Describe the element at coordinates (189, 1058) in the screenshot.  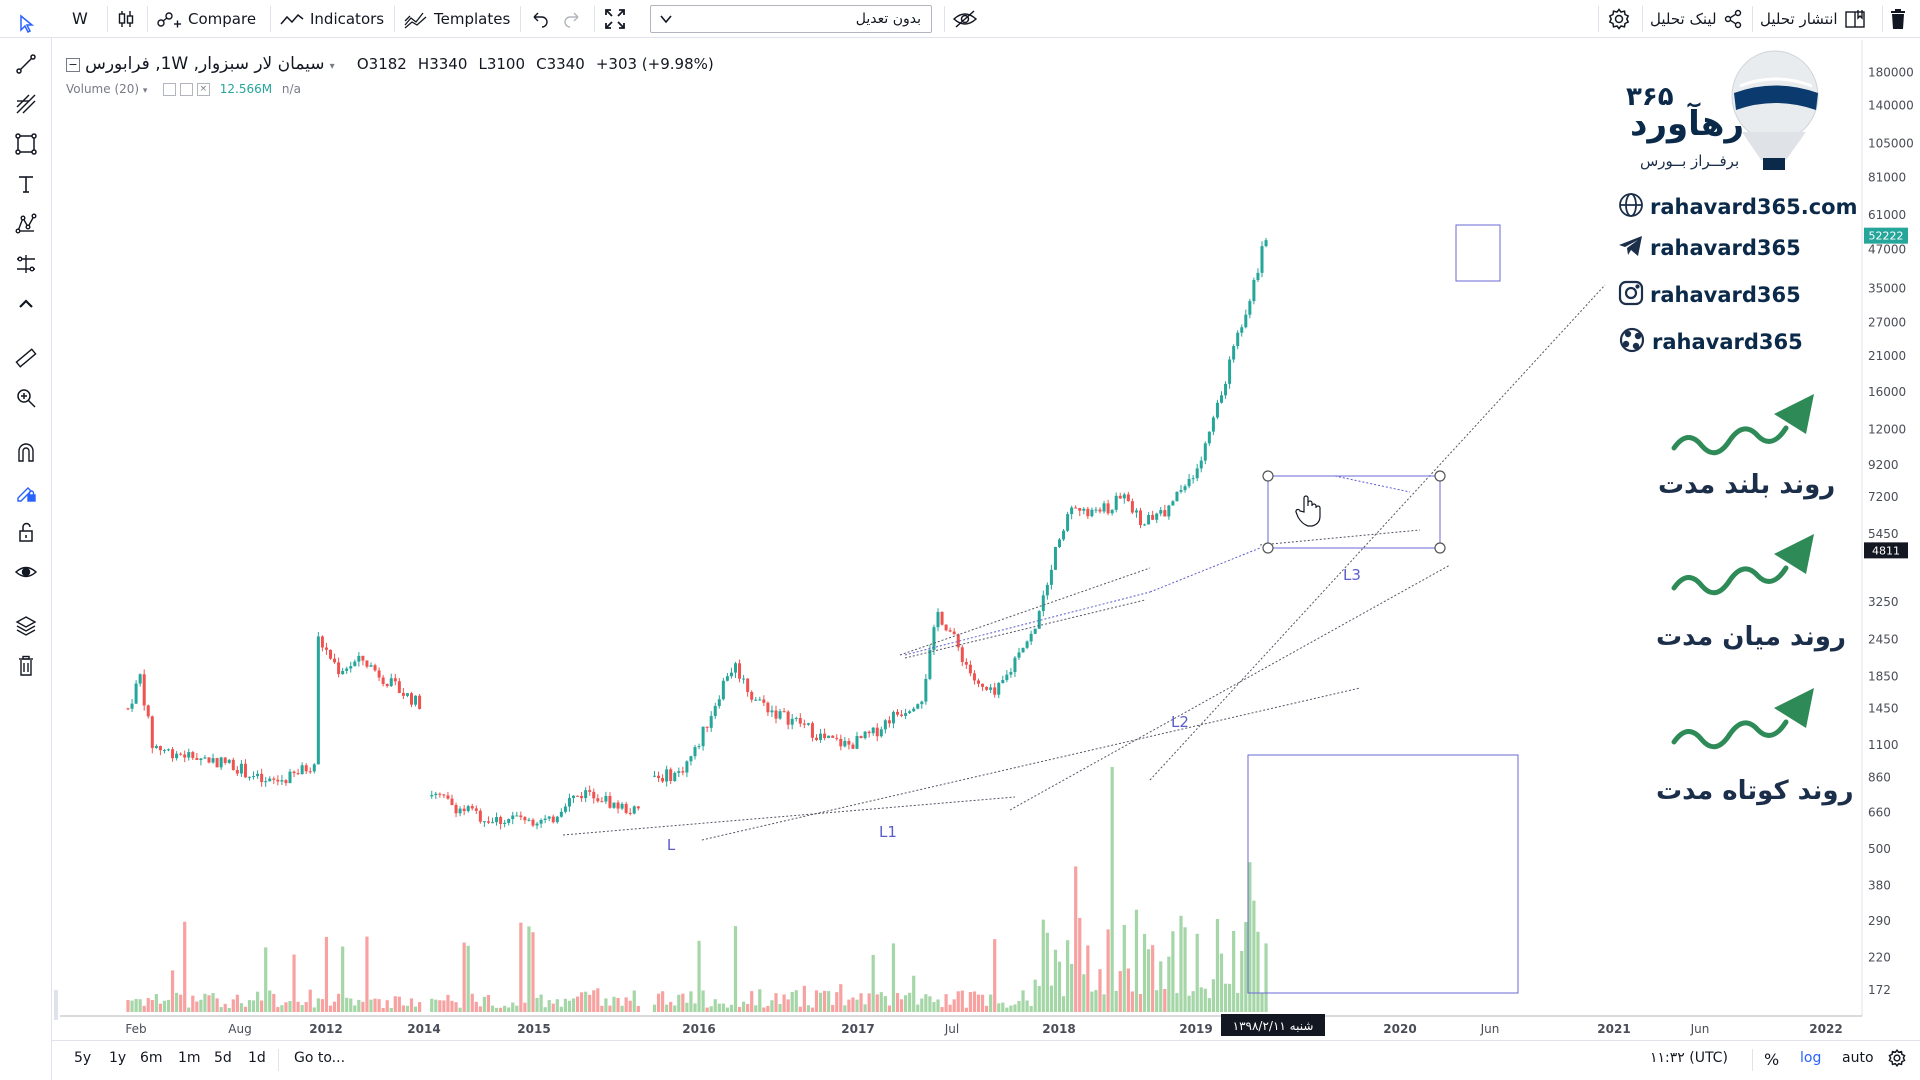
I see `range-1m: 1m` at that location.